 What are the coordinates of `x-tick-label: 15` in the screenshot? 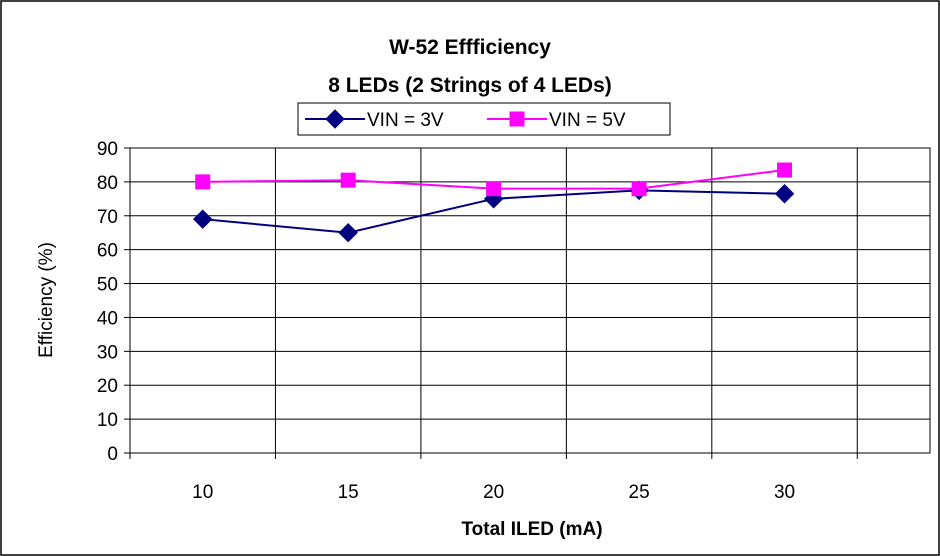 It's located at (348, 492).